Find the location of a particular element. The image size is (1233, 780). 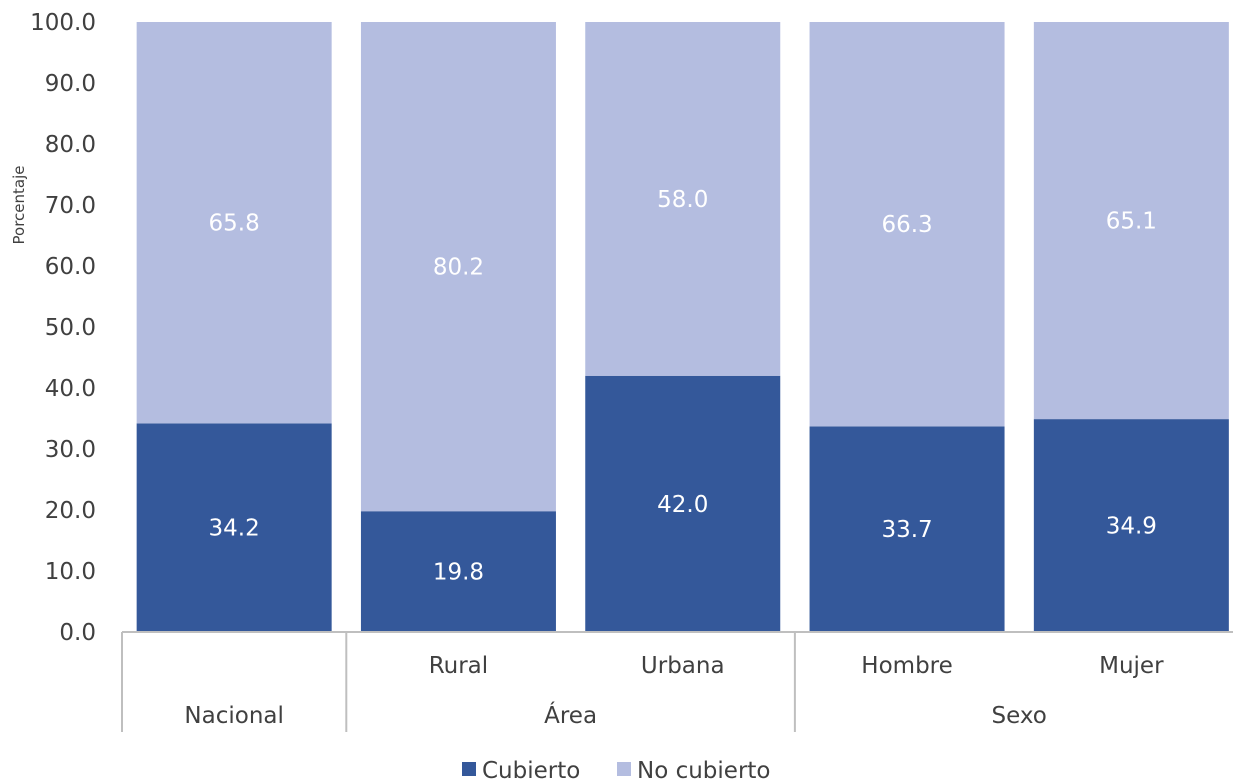

data-label: 66.3 is located at coordinates (906, 225).